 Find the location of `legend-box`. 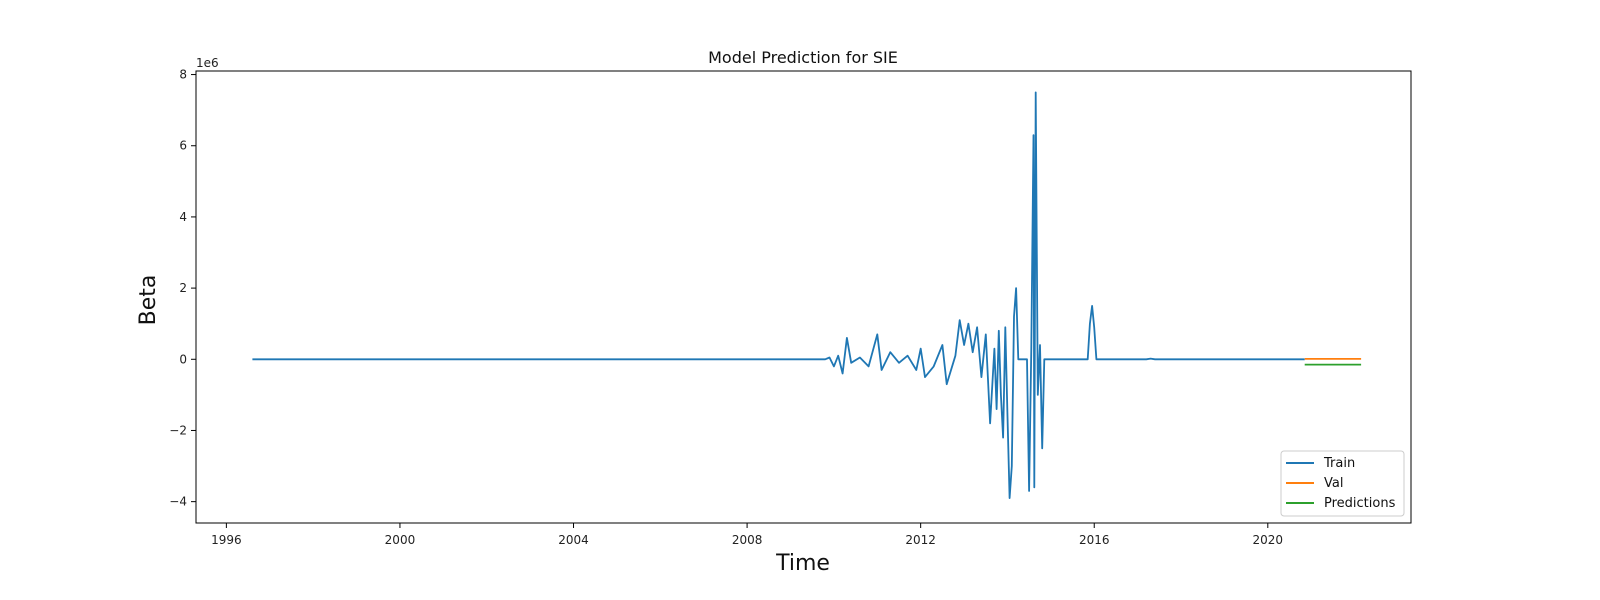

legend-box is located at coordinates (1342, 483).